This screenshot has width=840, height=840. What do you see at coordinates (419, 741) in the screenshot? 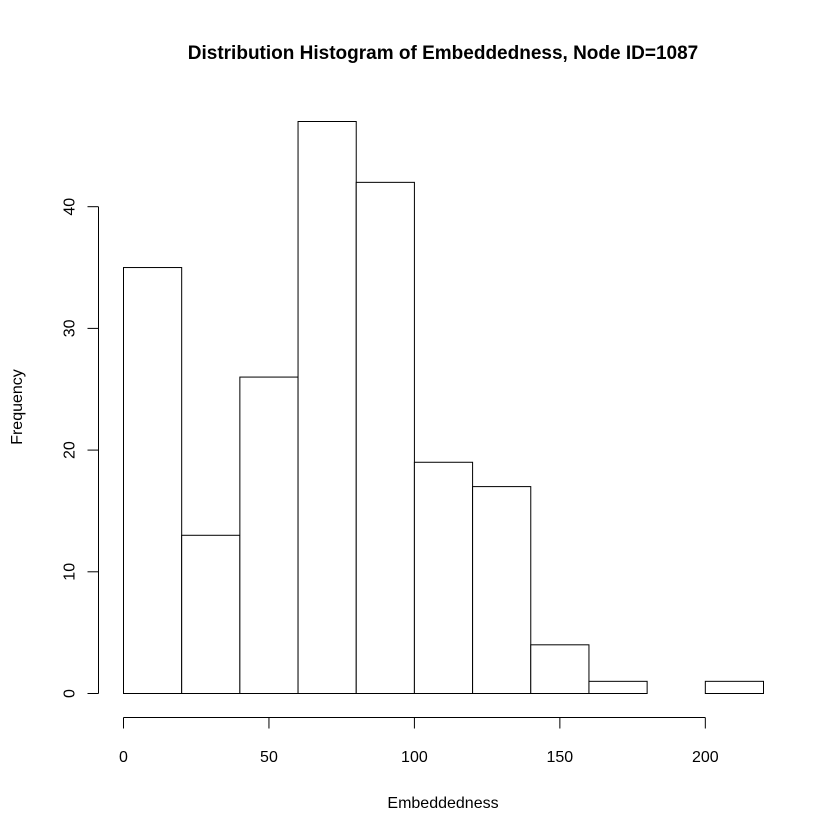
I see `x-axis: 0 50 100 150 200` at bounding box center [419, 741].